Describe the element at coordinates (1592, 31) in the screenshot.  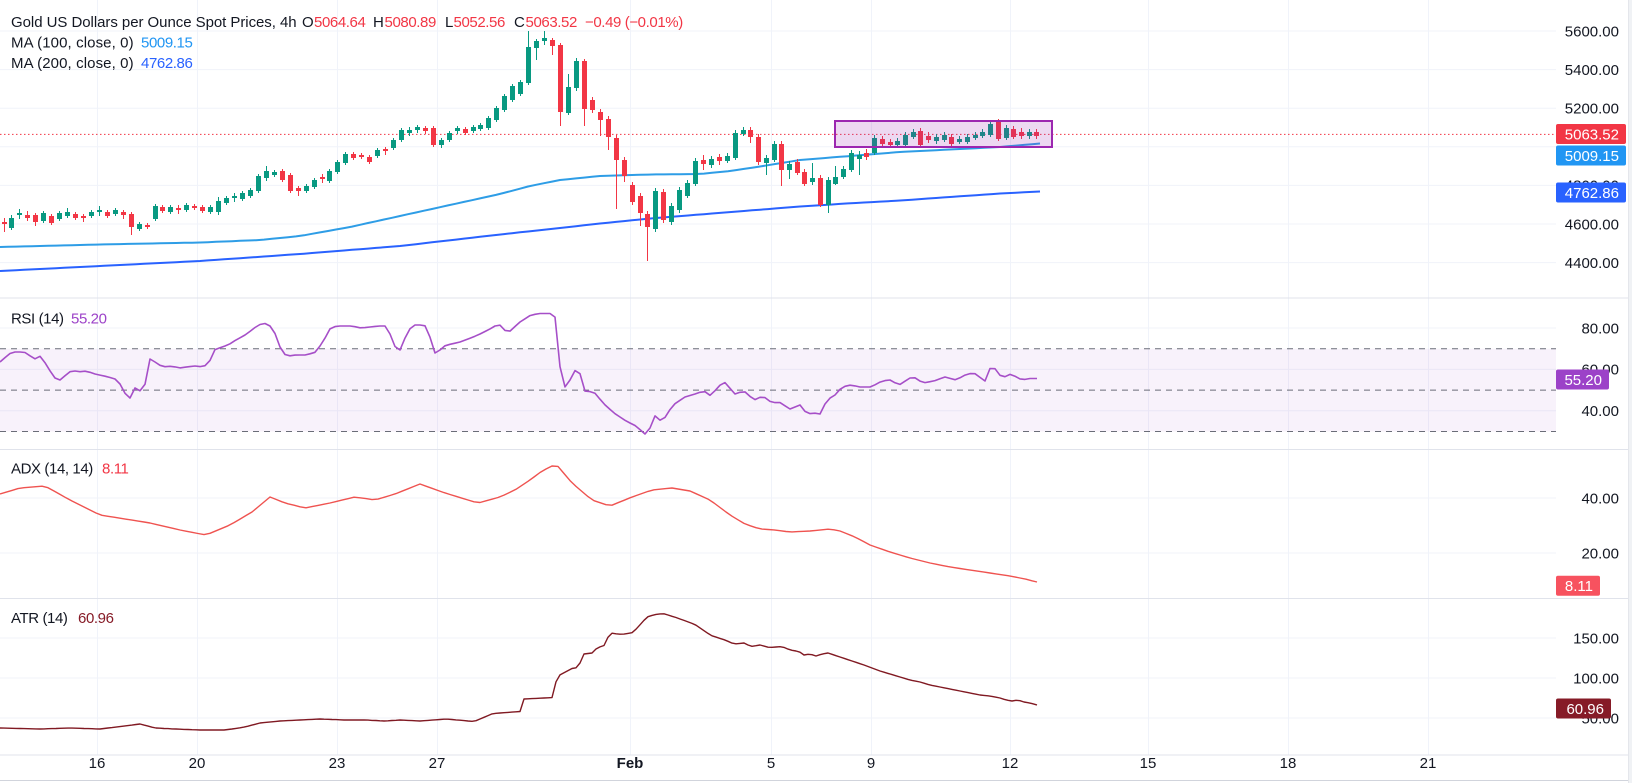
I see `svg-text: 5600.00` at that location.